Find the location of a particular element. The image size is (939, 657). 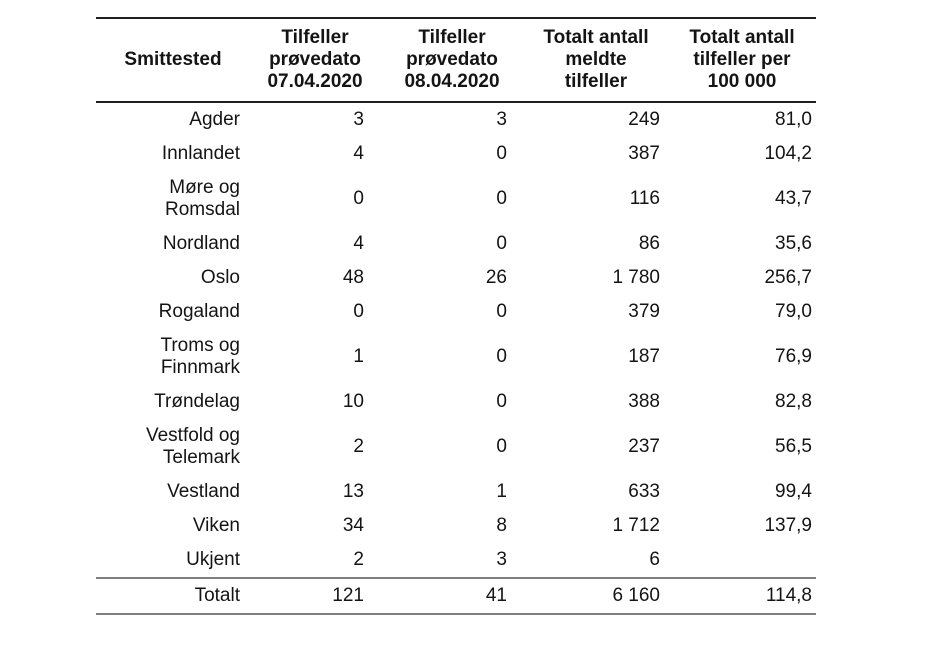

region-cell: Oslo is located at coordinates (220, 277).